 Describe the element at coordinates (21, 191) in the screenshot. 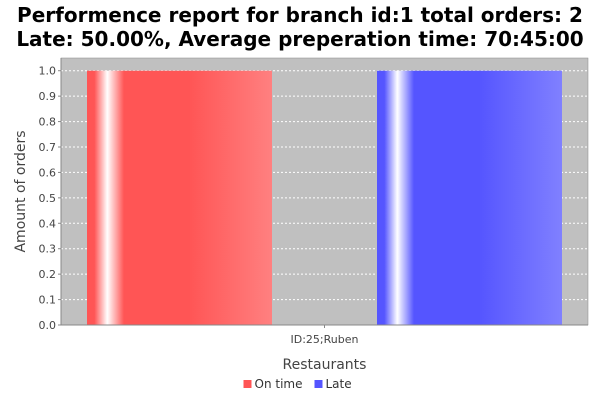

I see `y-axis-label: Amount of orders` at that location.